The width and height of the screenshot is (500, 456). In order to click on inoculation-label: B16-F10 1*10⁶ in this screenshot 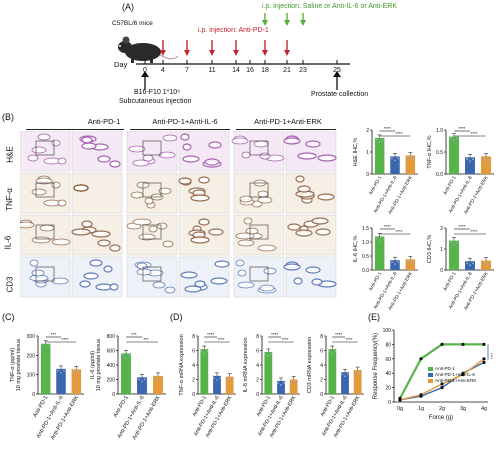, I will do `click(157, 92)`.